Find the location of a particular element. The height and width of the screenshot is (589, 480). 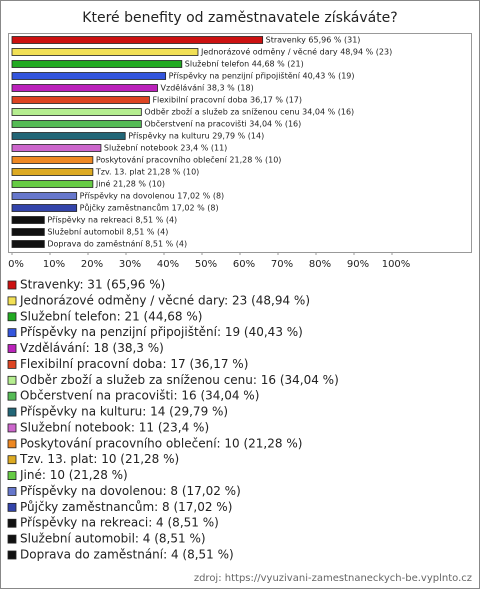

bar-label: Flexibilní pracovní doba 36,17 % (17) is located at coordinates (227, 100).